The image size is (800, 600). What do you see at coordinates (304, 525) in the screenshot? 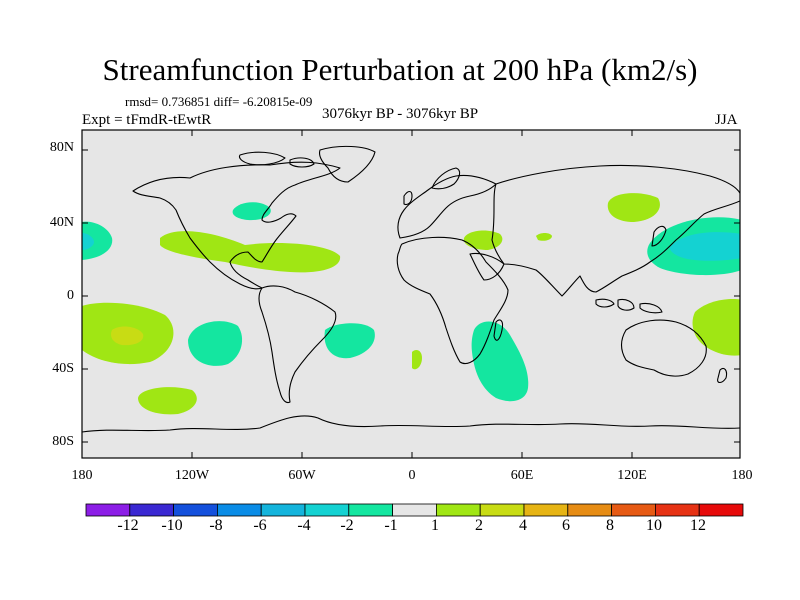
I see `colorbar-label: -4` at bounding box center [304, 525].